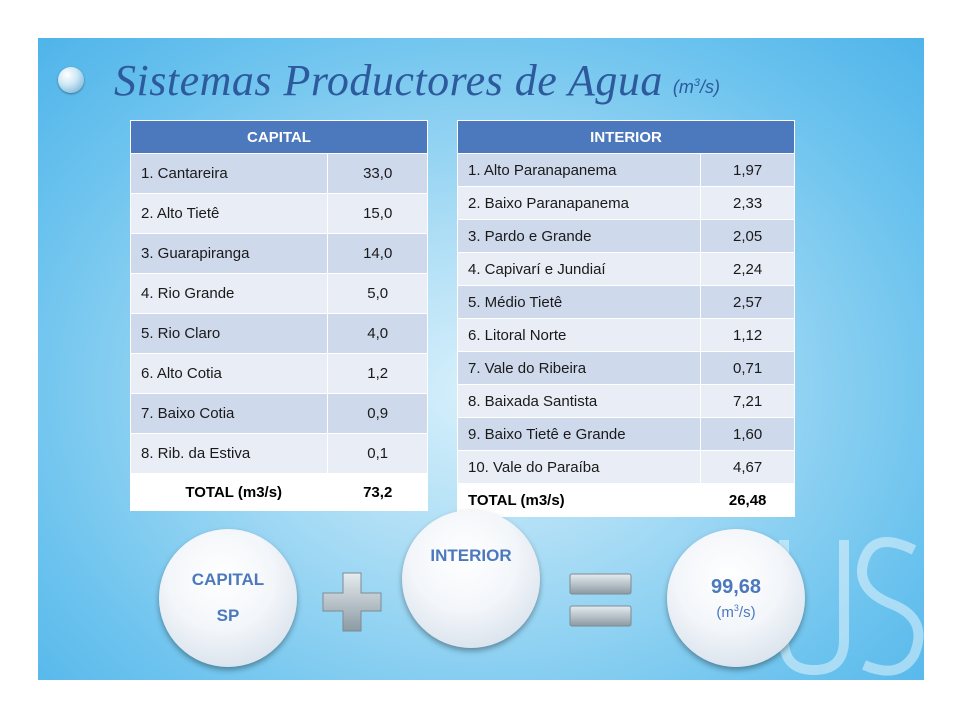  I want to click on capital-circle-sublabel: SP, so click(228, 615).